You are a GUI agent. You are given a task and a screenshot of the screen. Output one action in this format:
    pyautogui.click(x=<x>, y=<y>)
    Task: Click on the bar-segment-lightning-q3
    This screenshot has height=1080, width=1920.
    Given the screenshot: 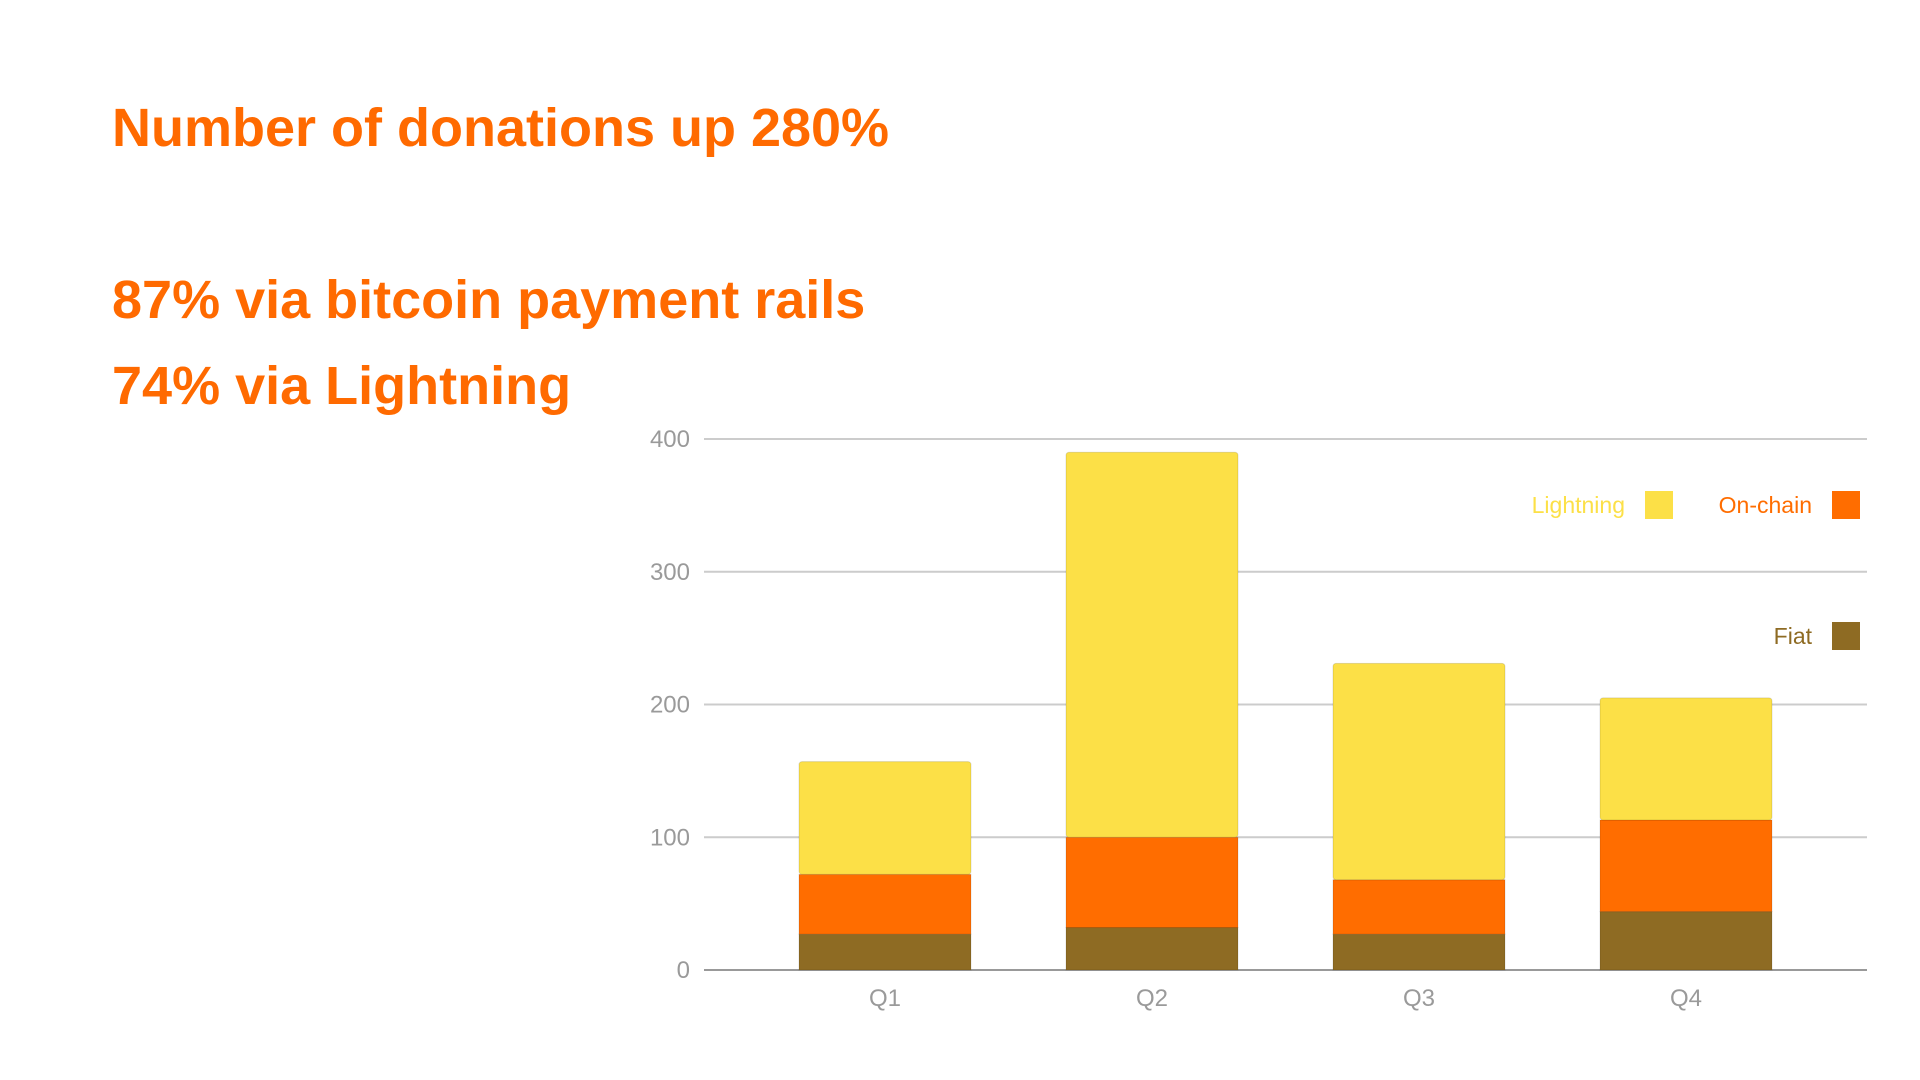 What is the action you would take?
    pyautogui.click(x=1419, y=771)
    